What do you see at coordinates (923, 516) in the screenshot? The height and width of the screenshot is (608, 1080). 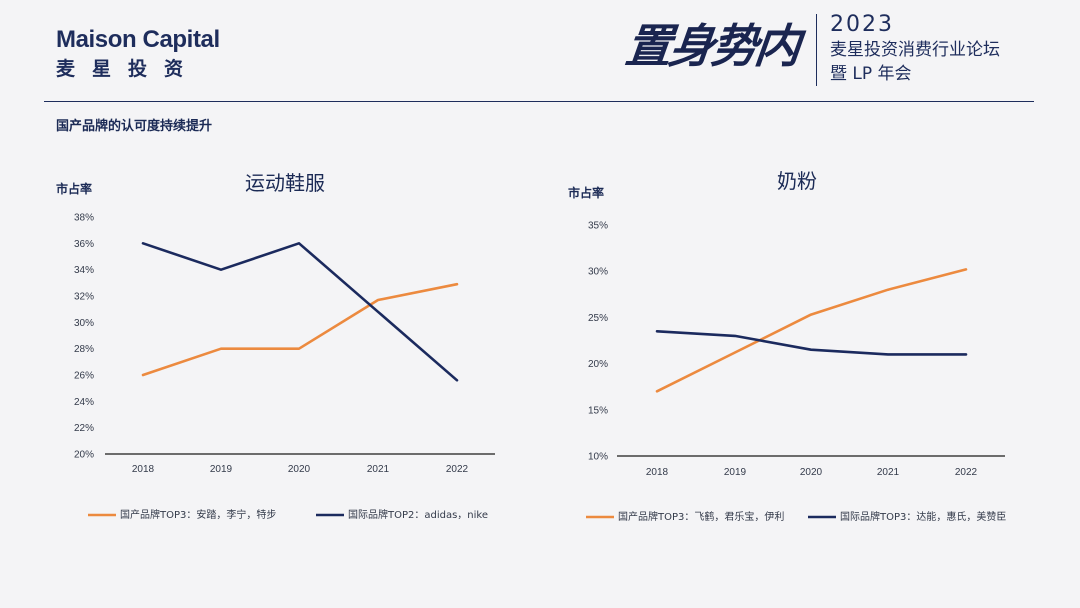 I see `legend-label-international: 国际品牌TOP3：达能，惠氏，美赞臣` at bounding box center [923, 516].